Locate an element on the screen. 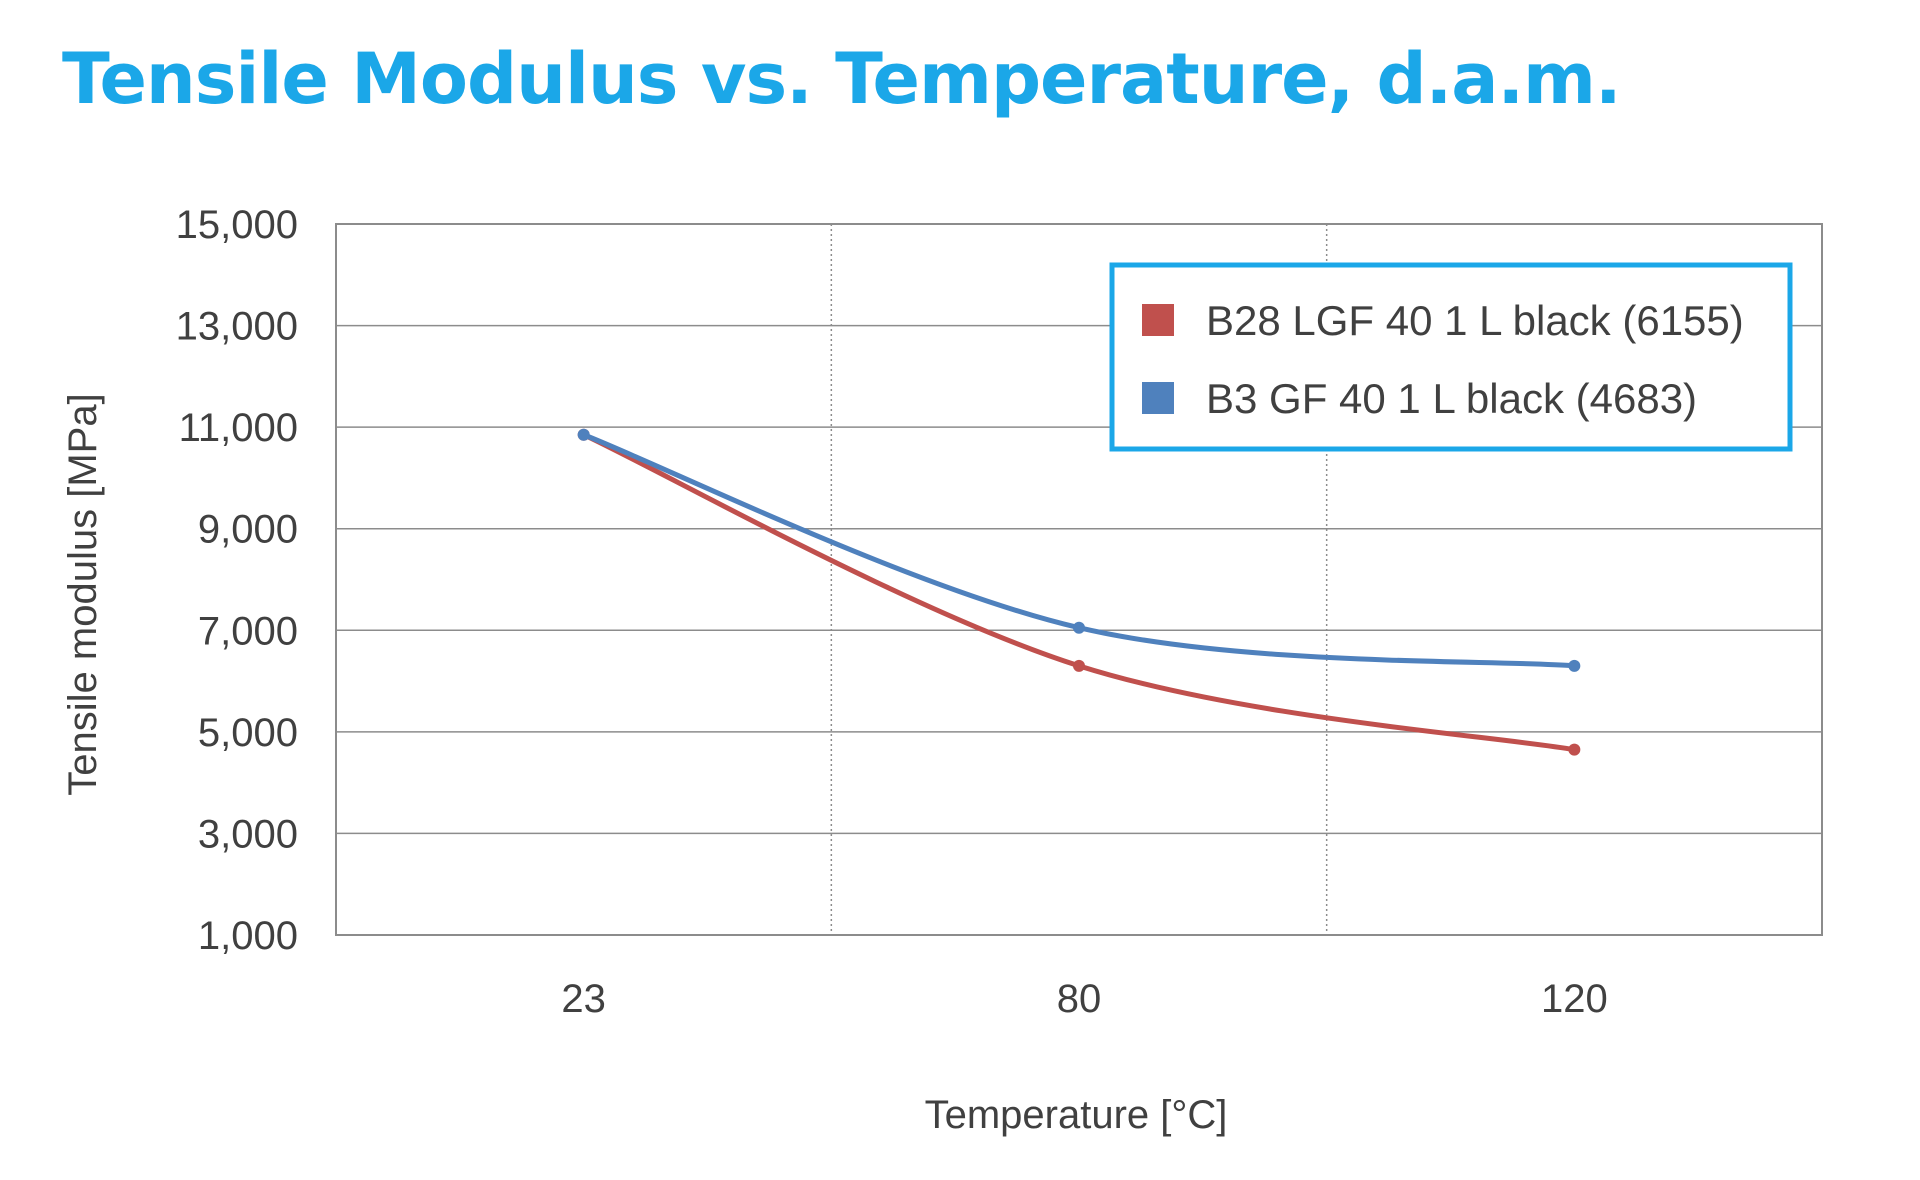 The width and height of the screenshot is (1920, 1180). x-axis-ticks: 23 80 120 is located at coordinates (1084, 999).